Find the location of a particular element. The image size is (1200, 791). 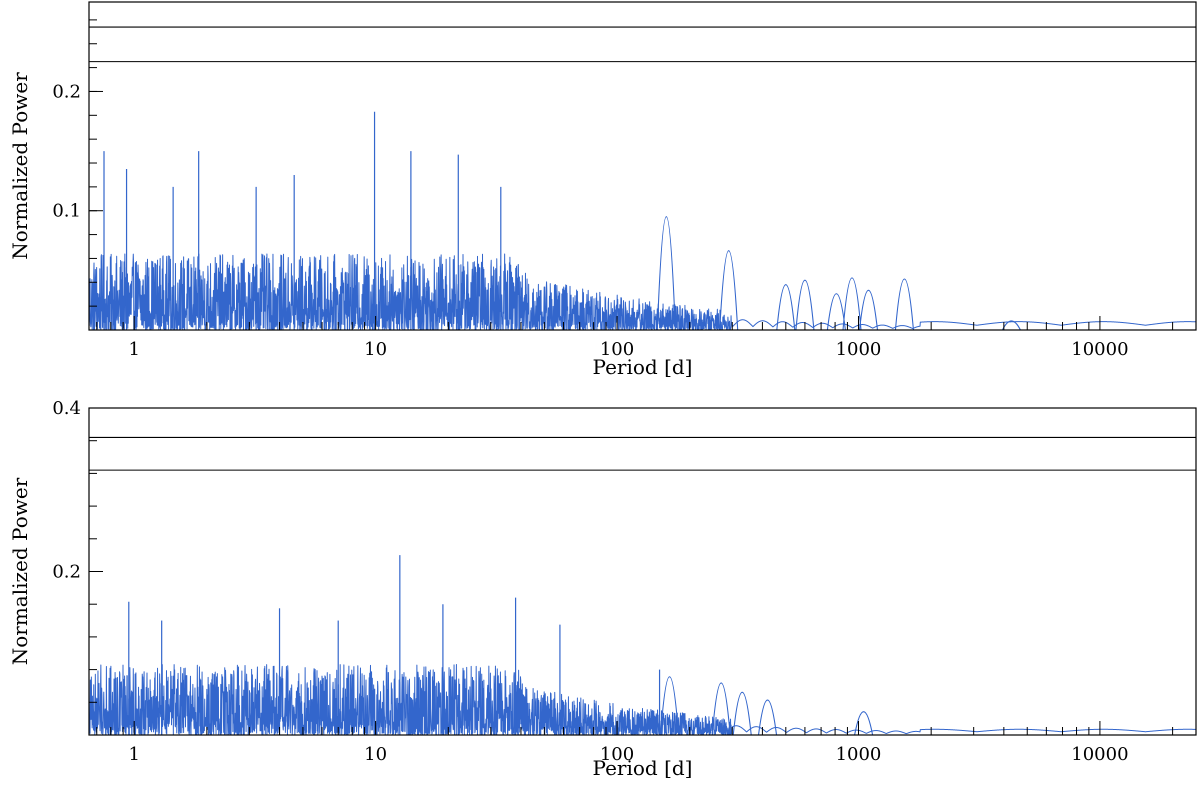

top-x-tick-label-3: 1000 is located at coordinates (859, 349).